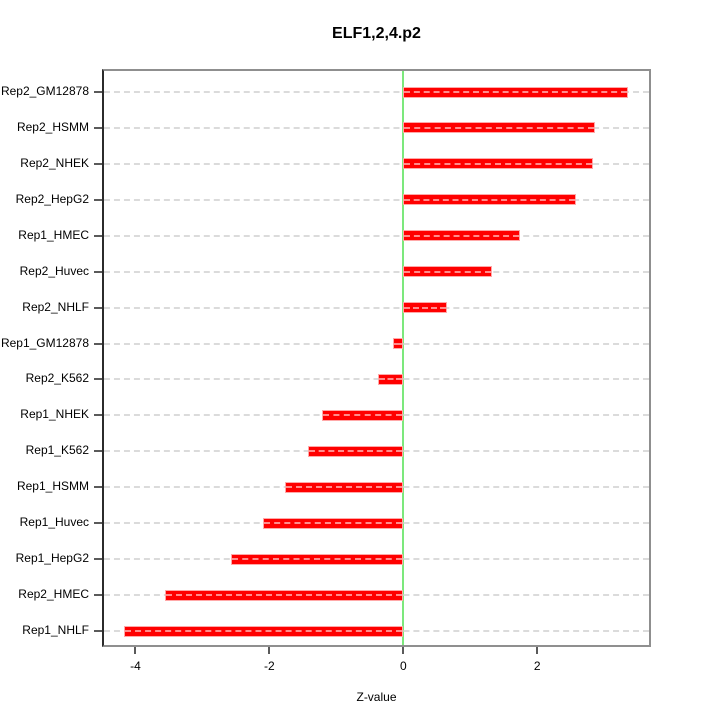 The image size is (720, 720). I want to click on y-tick-label: Rep2_HepG2, so click(52, 198).